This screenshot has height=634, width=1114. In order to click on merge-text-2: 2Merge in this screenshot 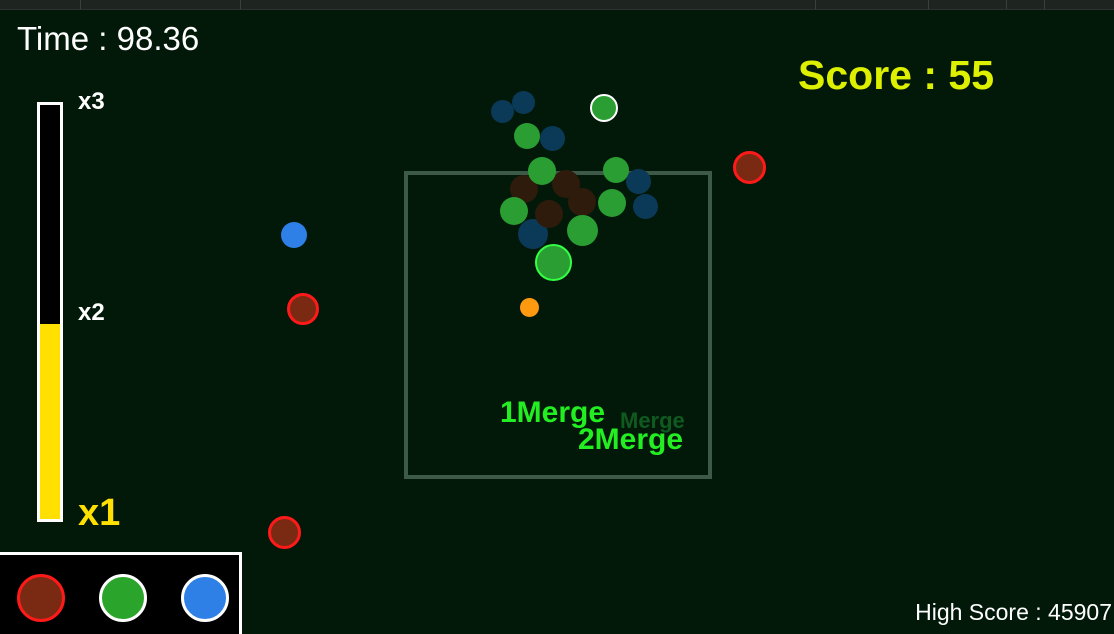, I will do `click(631, 439)`.